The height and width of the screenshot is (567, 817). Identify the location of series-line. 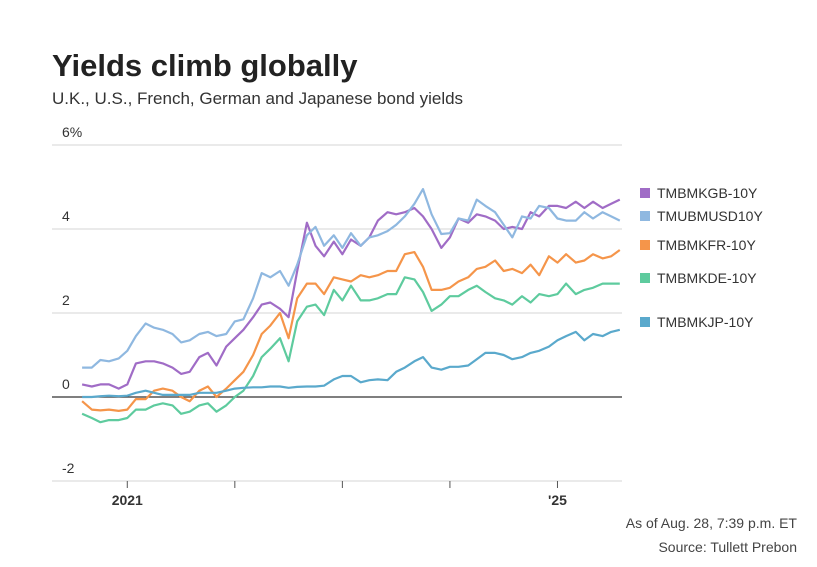
(351, 363).